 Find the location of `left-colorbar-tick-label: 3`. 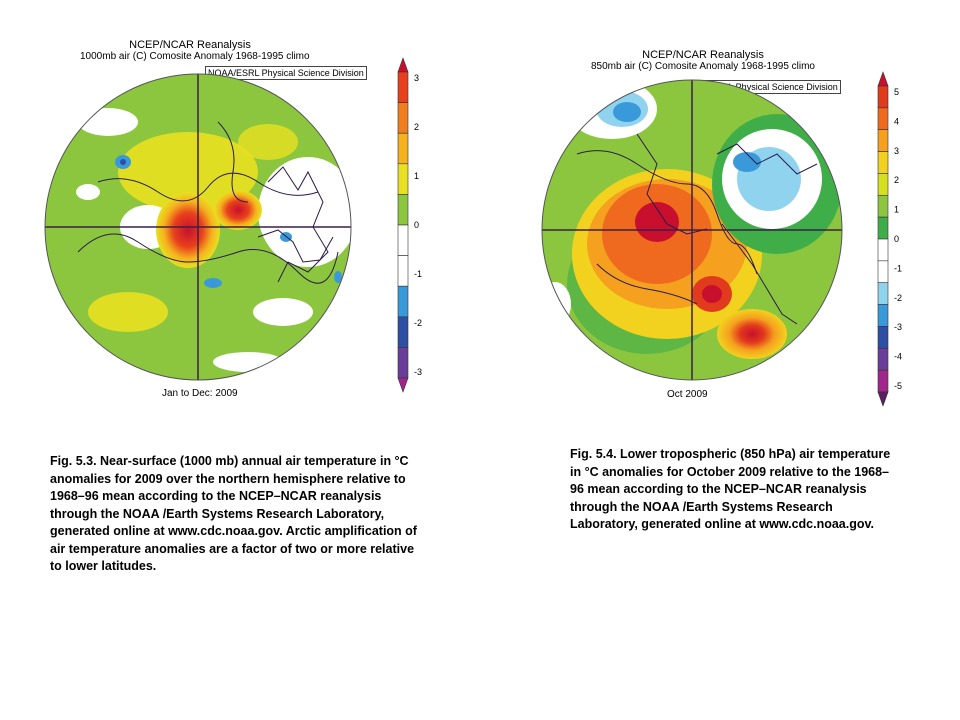

left-colorbar-tick-label: 3 is located at coordinates (416, 78).